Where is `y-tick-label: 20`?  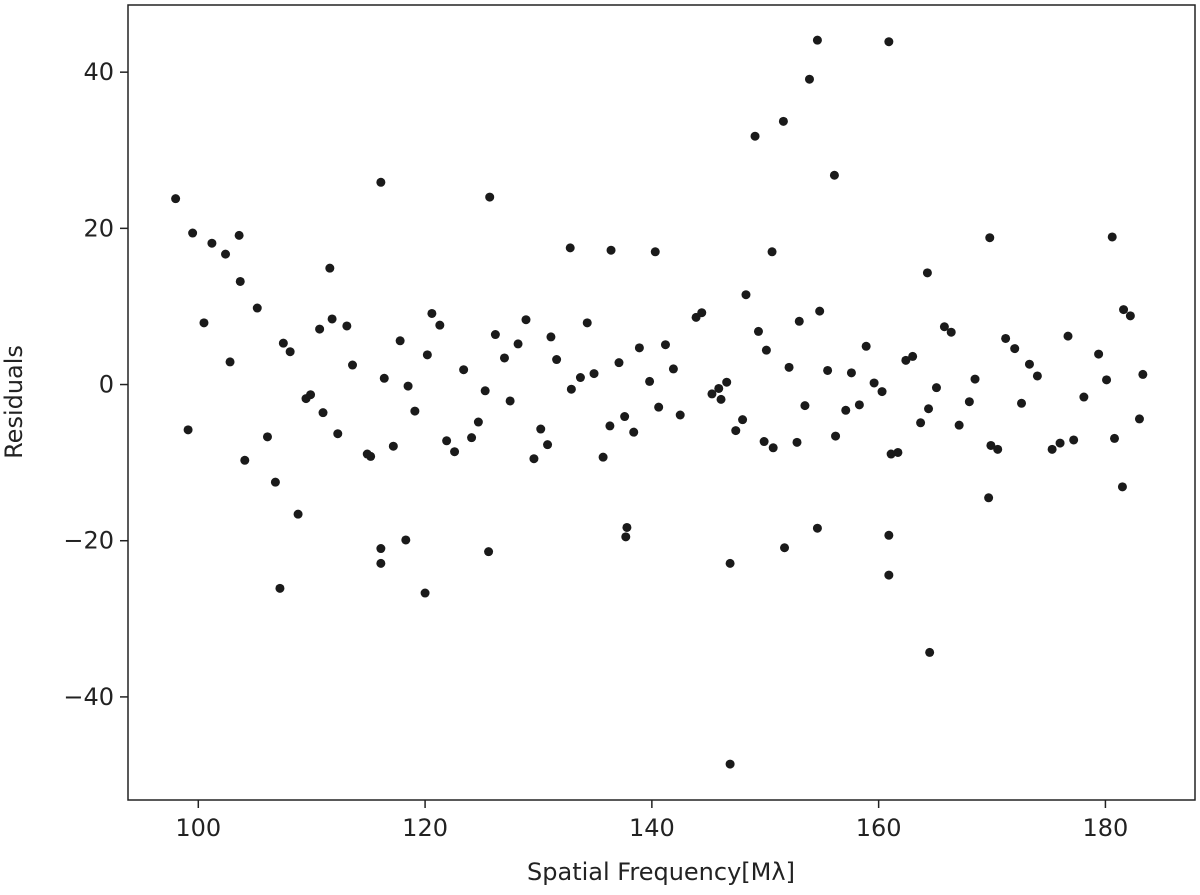 y-tick-label: 20 is located at coordinates (98, 228).